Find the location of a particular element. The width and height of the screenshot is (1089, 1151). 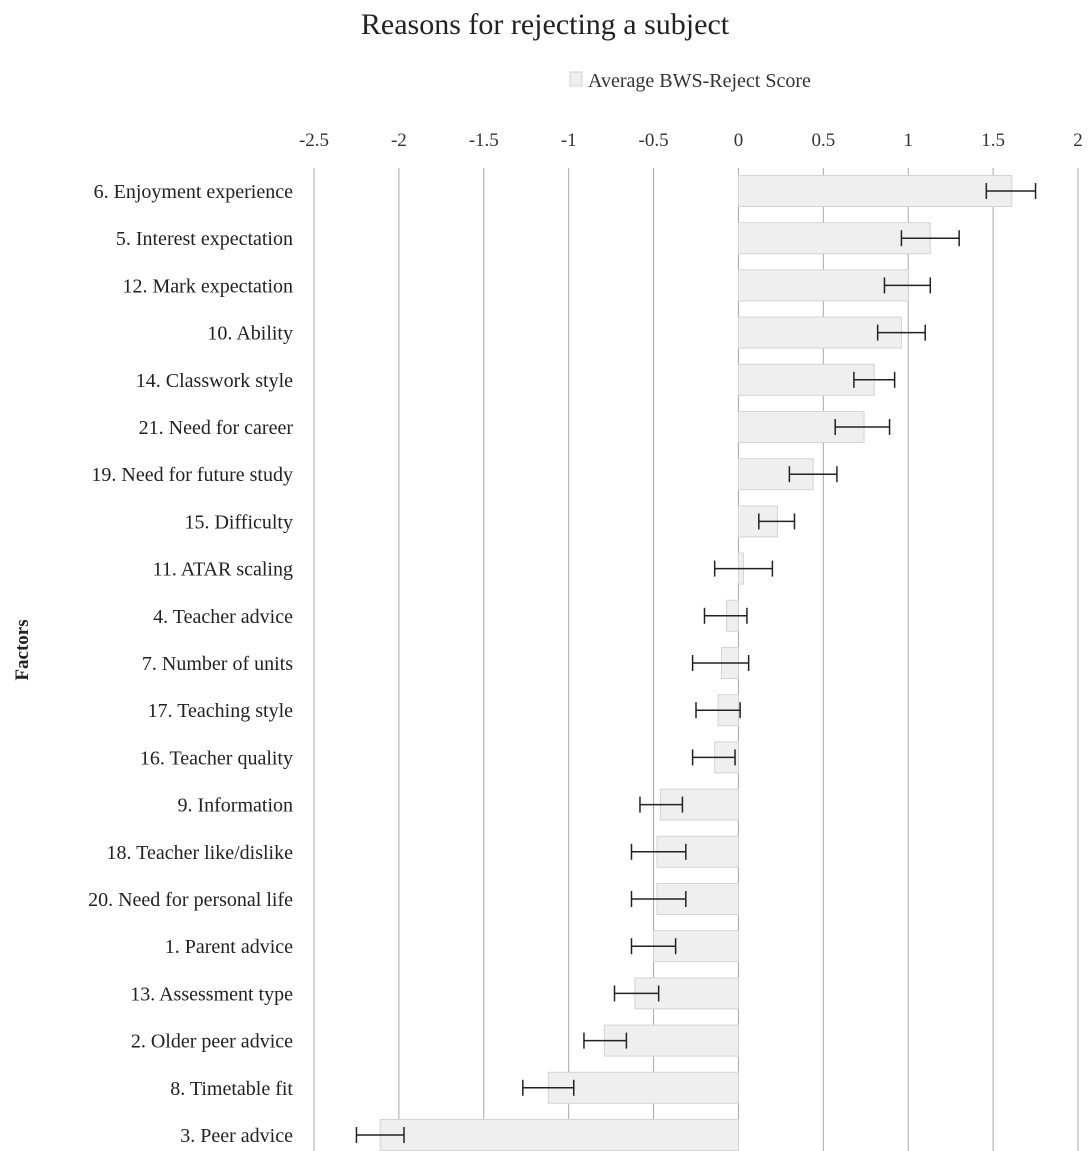

category-label: 20. Need for personal life is located at coordinates (190, 900).